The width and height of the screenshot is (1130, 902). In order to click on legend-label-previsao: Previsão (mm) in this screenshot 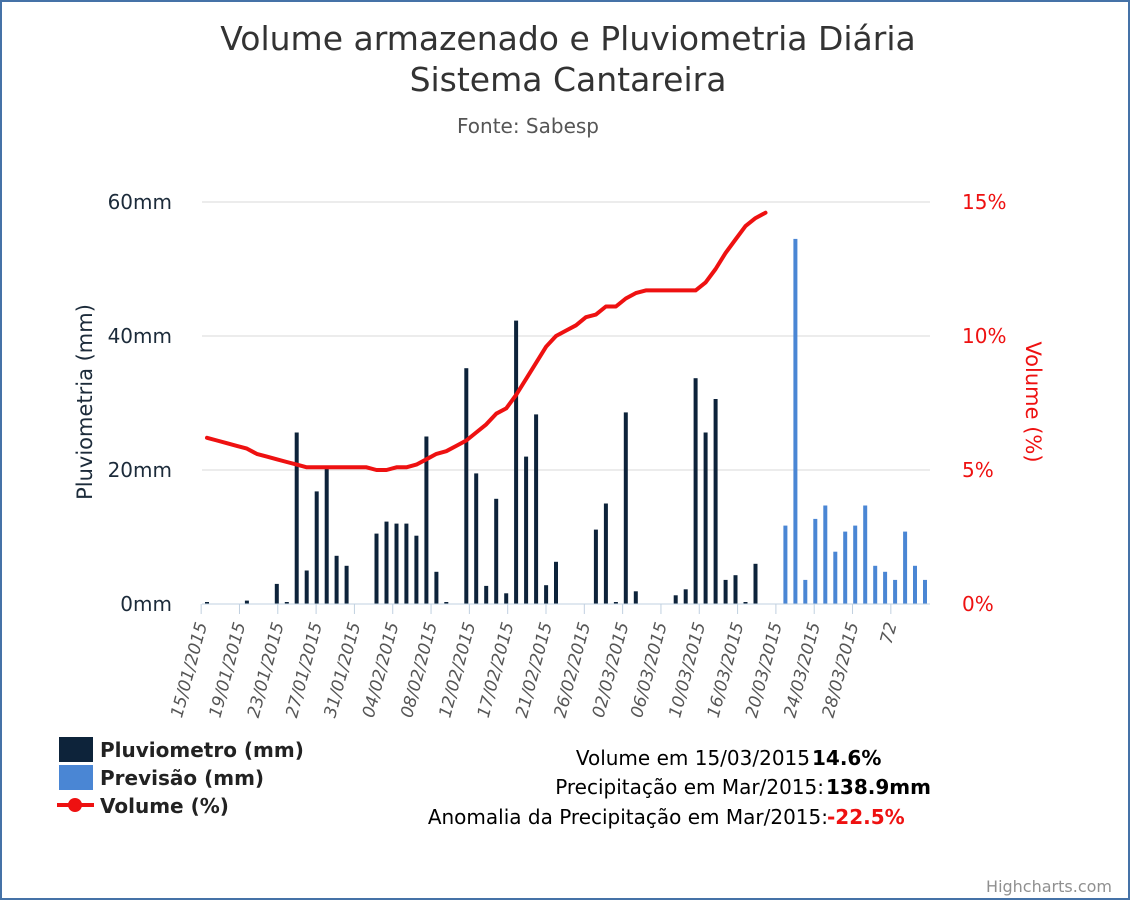, I will do `click(182, 778)`.